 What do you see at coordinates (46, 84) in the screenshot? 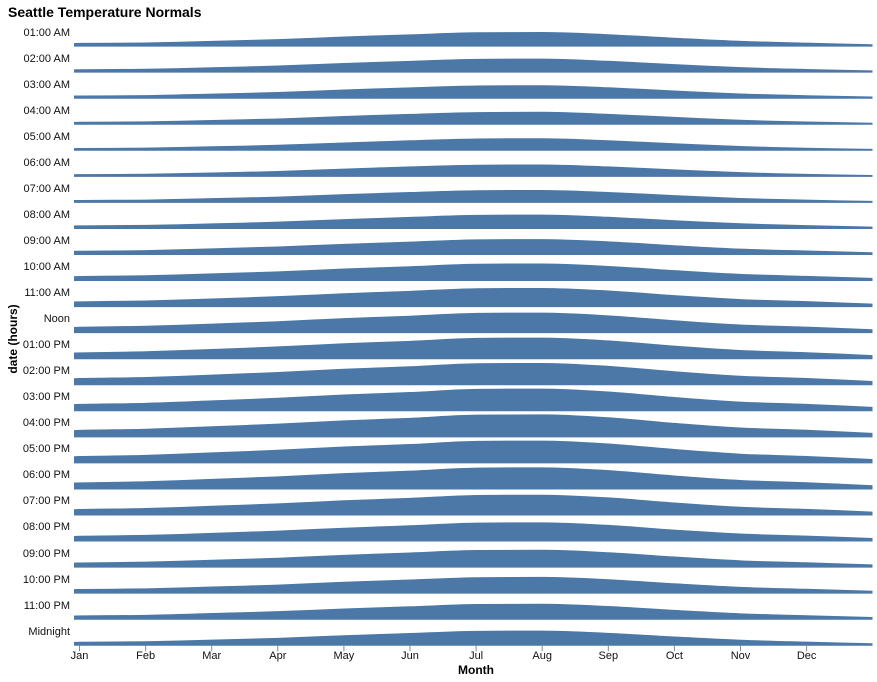
I see `hour-label-03-00-am: 03:00 AM` at bounding box center [46, 84].